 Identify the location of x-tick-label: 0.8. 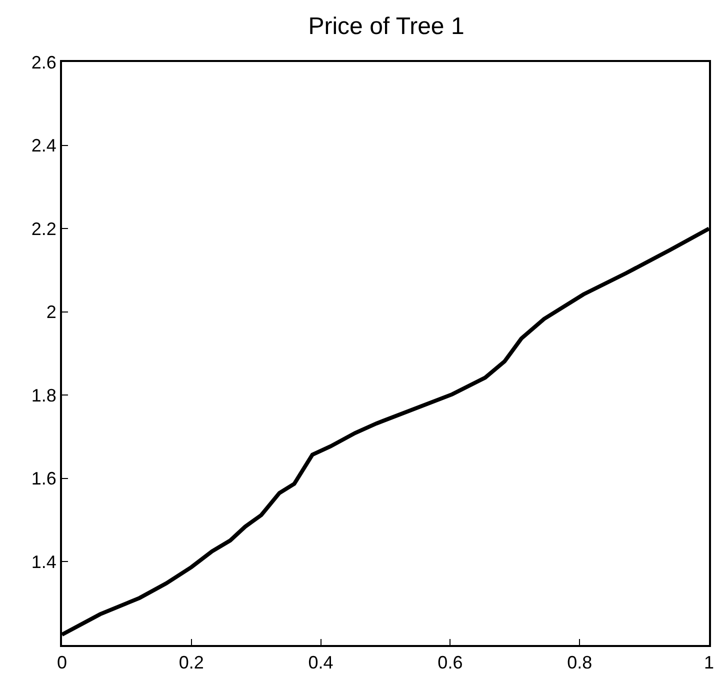
(579, 662).